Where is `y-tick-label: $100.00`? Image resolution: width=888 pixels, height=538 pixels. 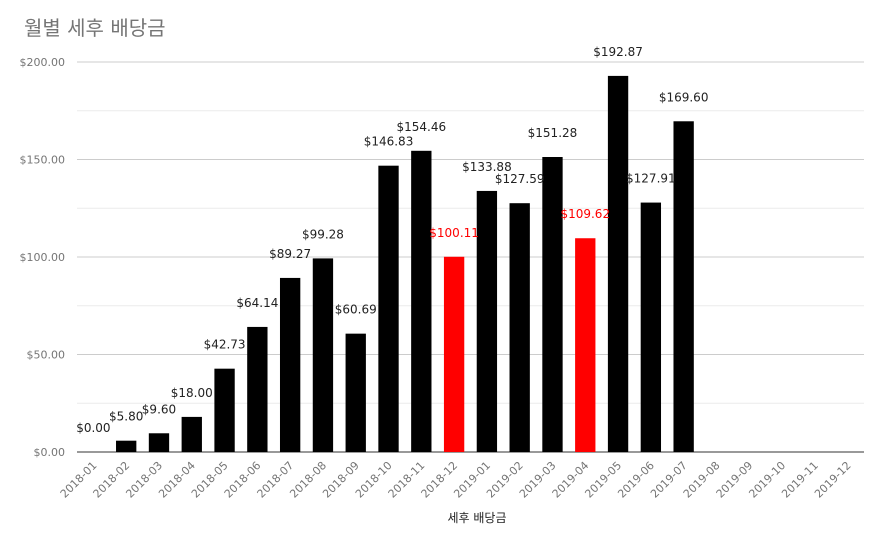 y-tick-label: $100.00 is located at coordinates (43, 257).